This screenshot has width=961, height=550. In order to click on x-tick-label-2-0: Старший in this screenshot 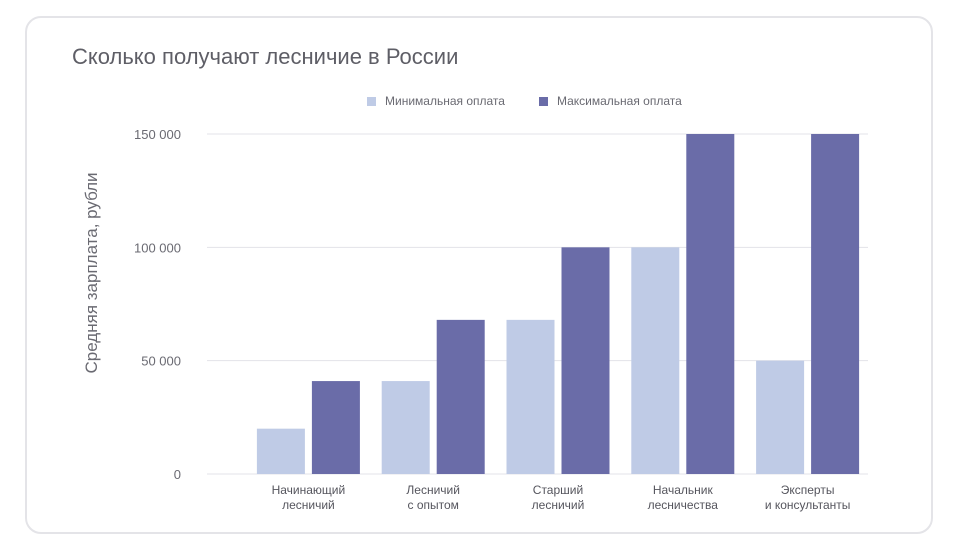, I will do `click(558, 490)`.